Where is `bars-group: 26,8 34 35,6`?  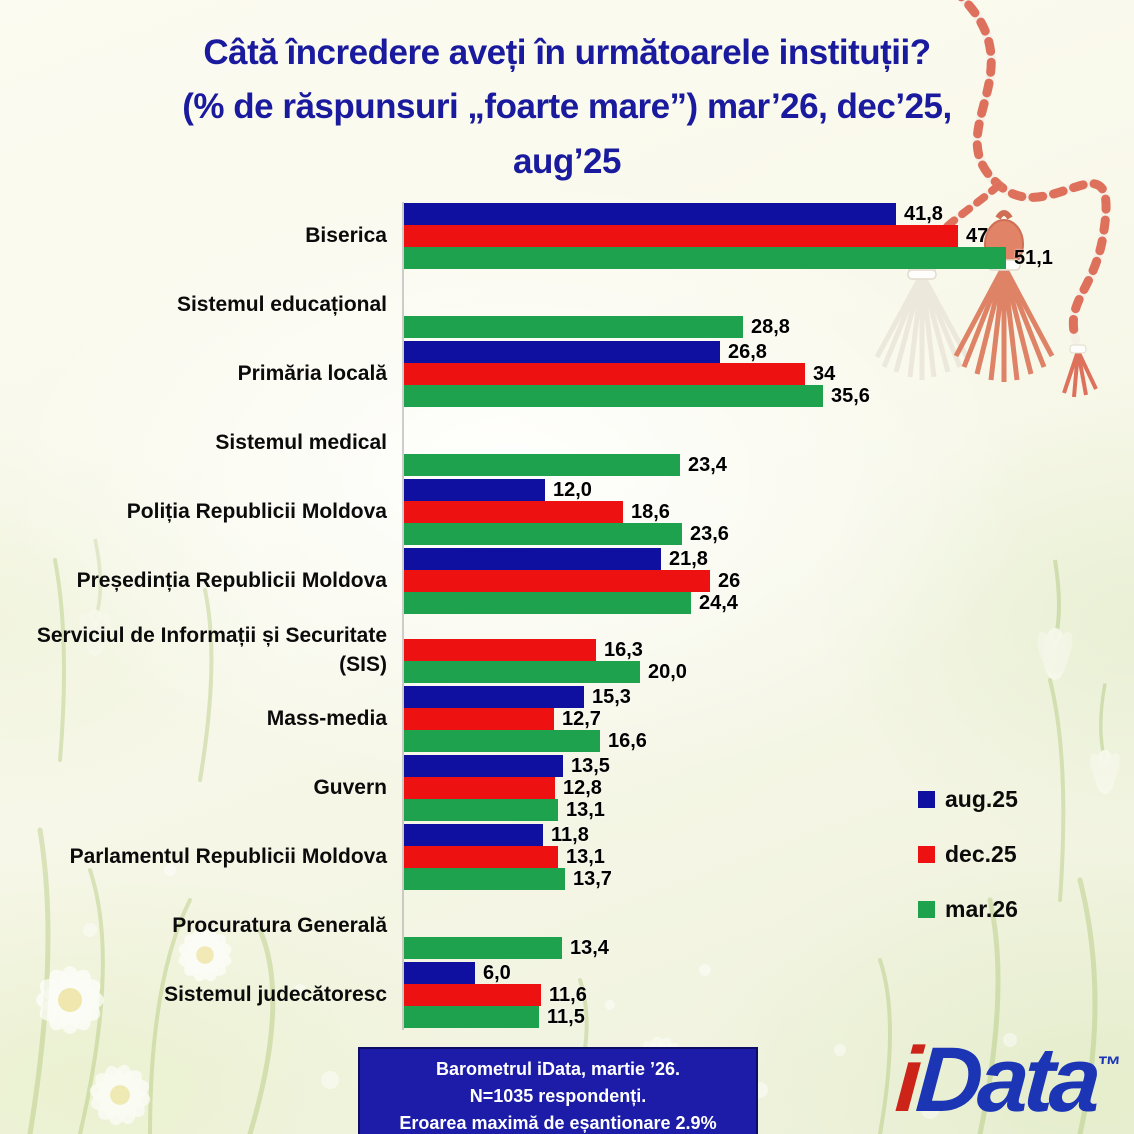 bars-group: 26,8 34 35,6 is located at coordinates (768, 374).